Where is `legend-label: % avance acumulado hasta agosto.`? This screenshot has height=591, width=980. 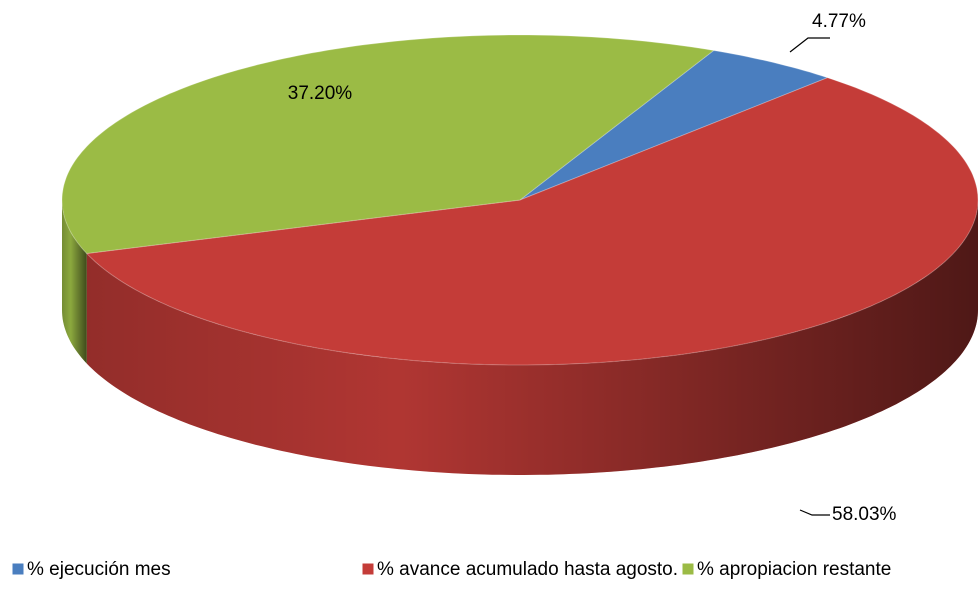 legend-label: % avance acumulado hasta agosto. is located at coordinates (527, 569).